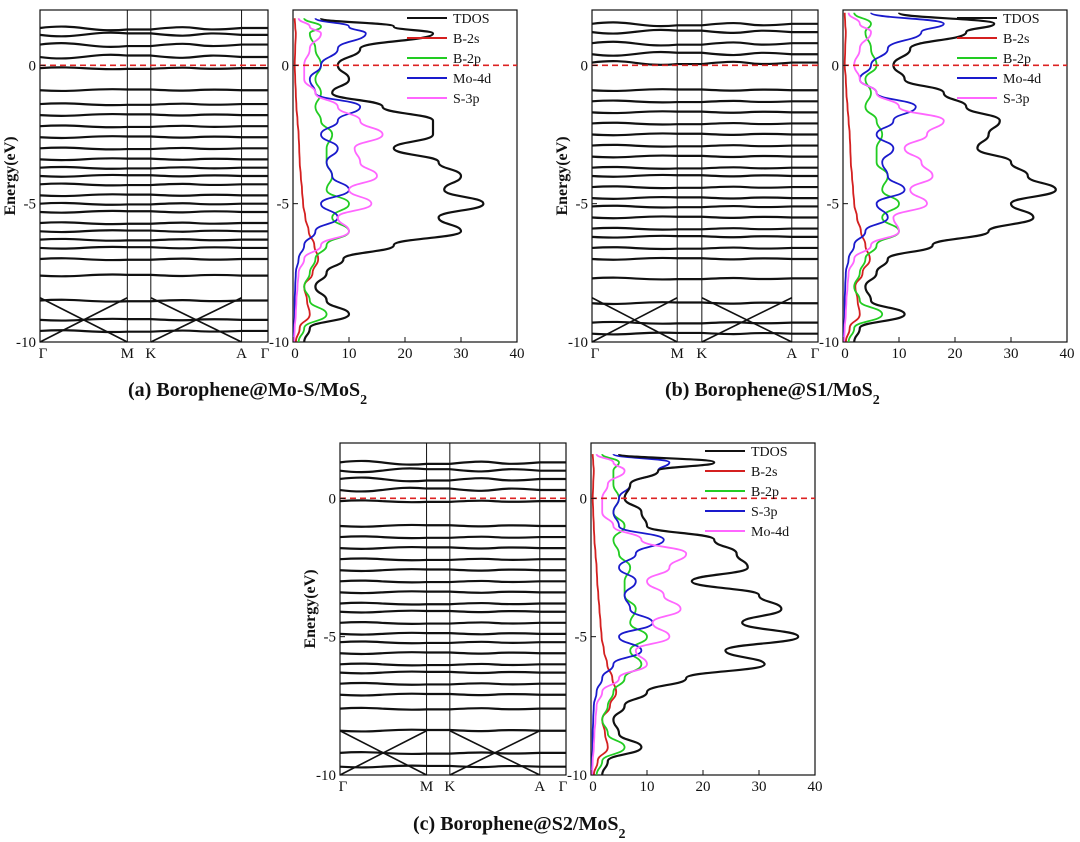  Describe the element at coordinates (1017, 59) in the screenshot. I see `legend-label: B-2p` at that location.